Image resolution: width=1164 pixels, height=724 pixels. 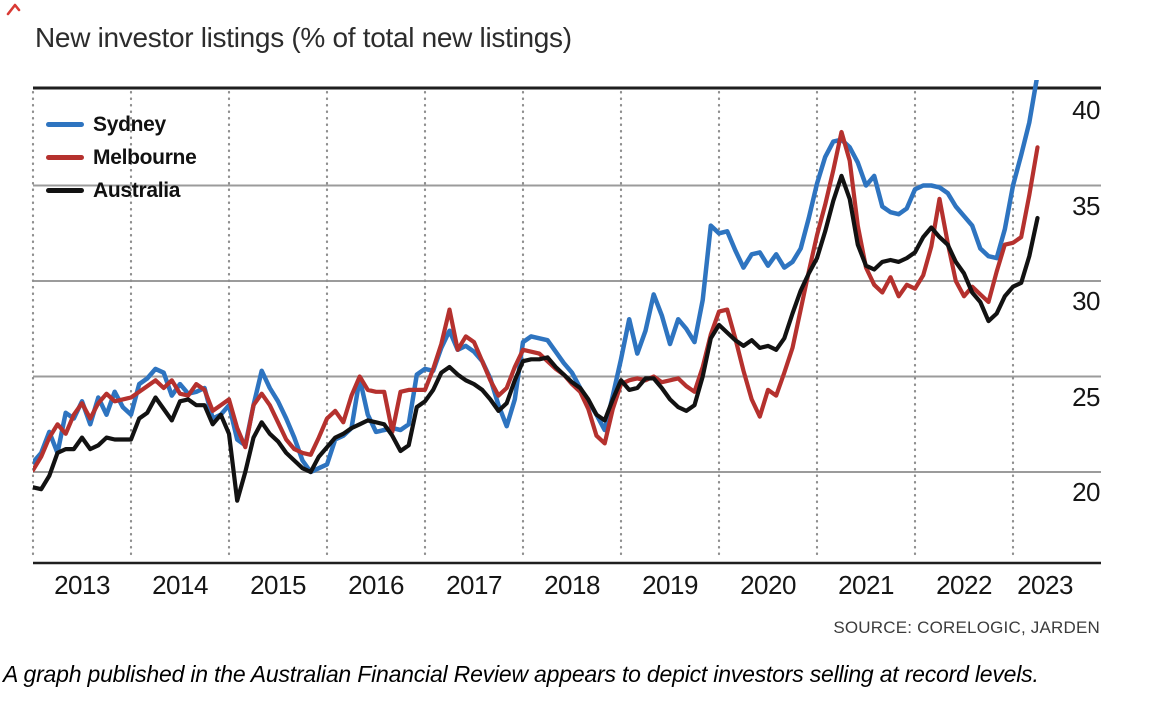 I want to click on legend-item-australia: Australia, so click(x=121, y=190).